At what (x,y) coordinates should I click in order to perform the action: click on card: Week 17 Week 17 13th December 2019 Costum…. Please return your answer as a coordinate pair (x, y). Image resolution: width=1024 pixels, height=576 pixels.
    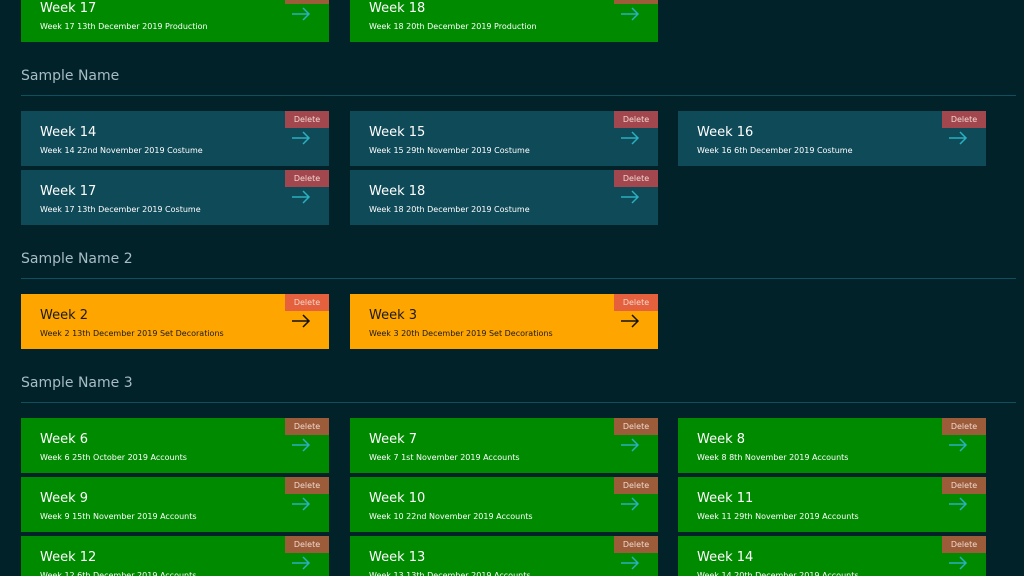
    Looking at the image, I should click on (175, 197).